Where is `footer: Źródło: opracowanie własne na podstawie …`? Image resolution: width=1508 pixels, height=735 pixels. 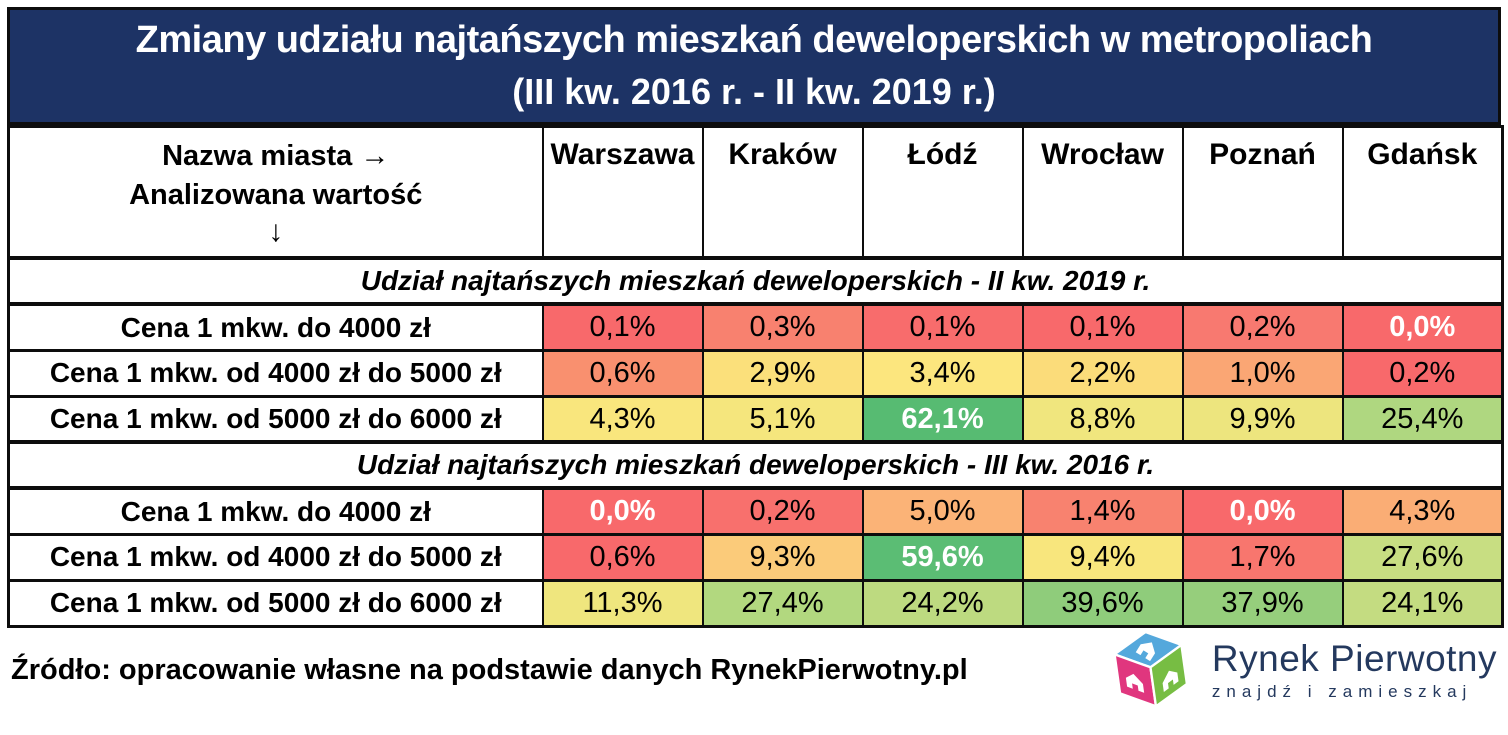 footer: Źródło: opracowanie własne na podstawie … is located at coordinates (754, 669).